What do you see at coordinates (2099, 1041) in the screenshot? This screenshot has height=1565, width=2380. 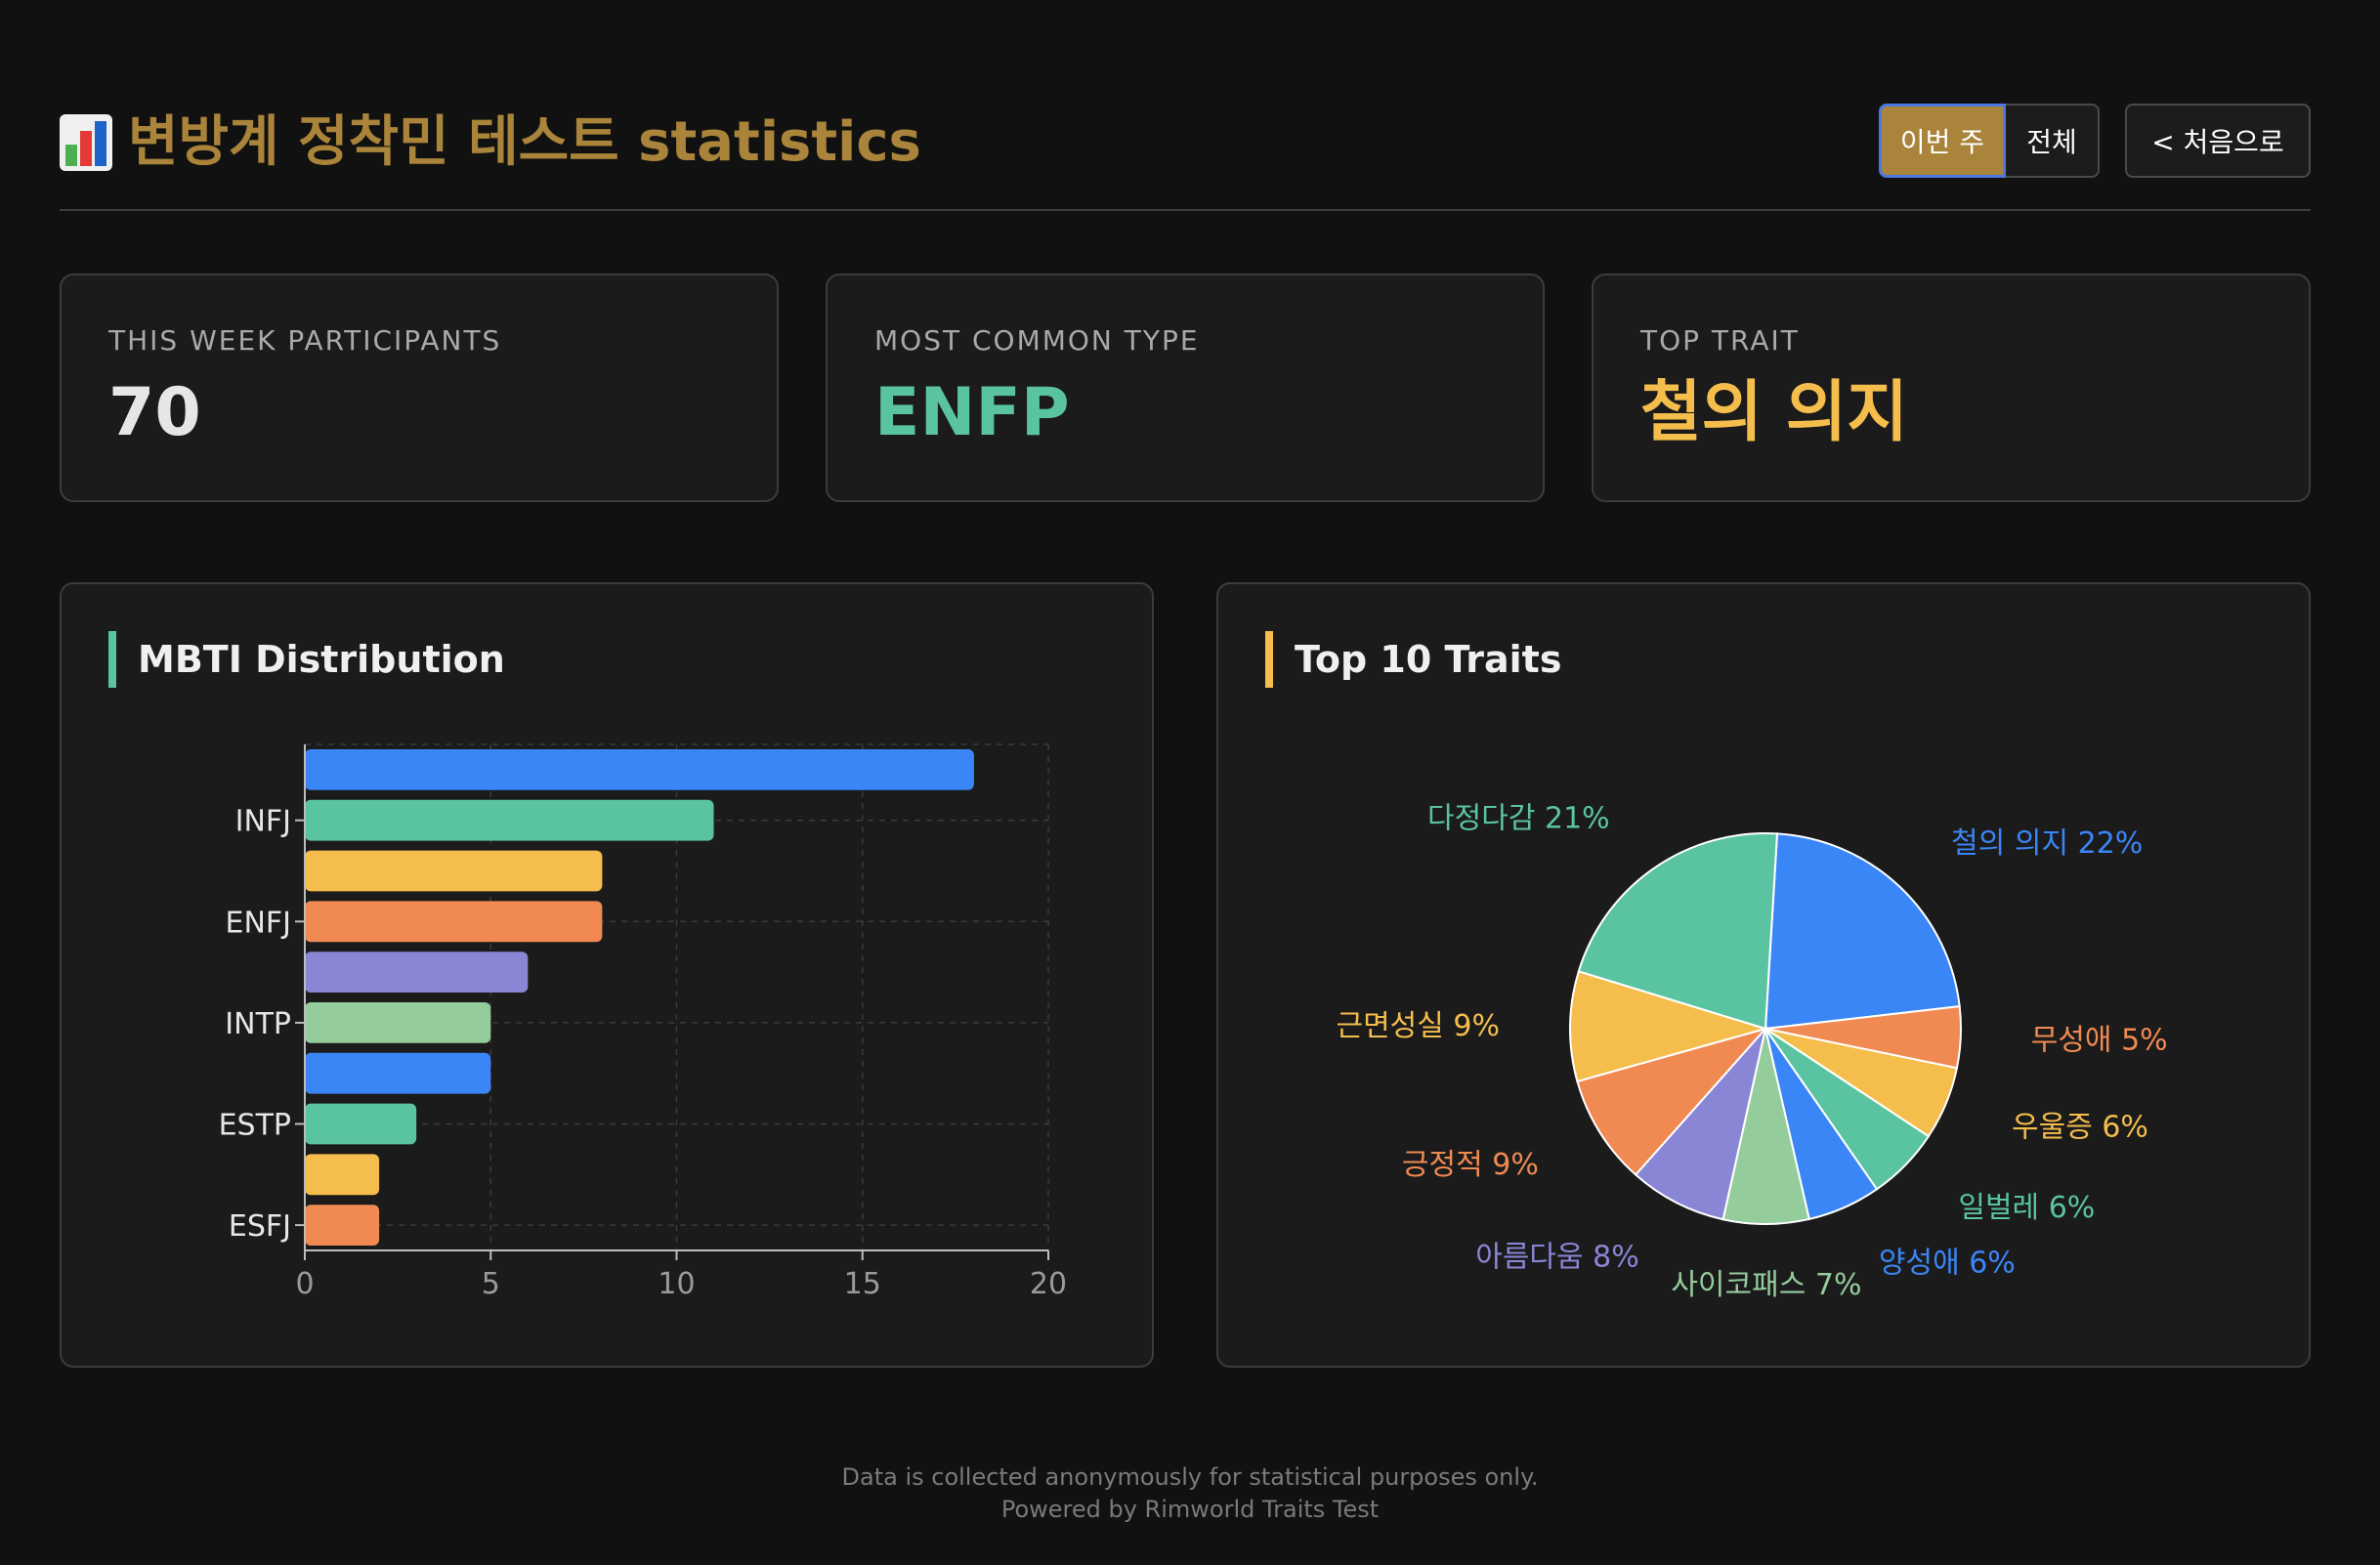 I see `pie-slice-label: 무성애 5%` at bounding box center [2099, 1041].